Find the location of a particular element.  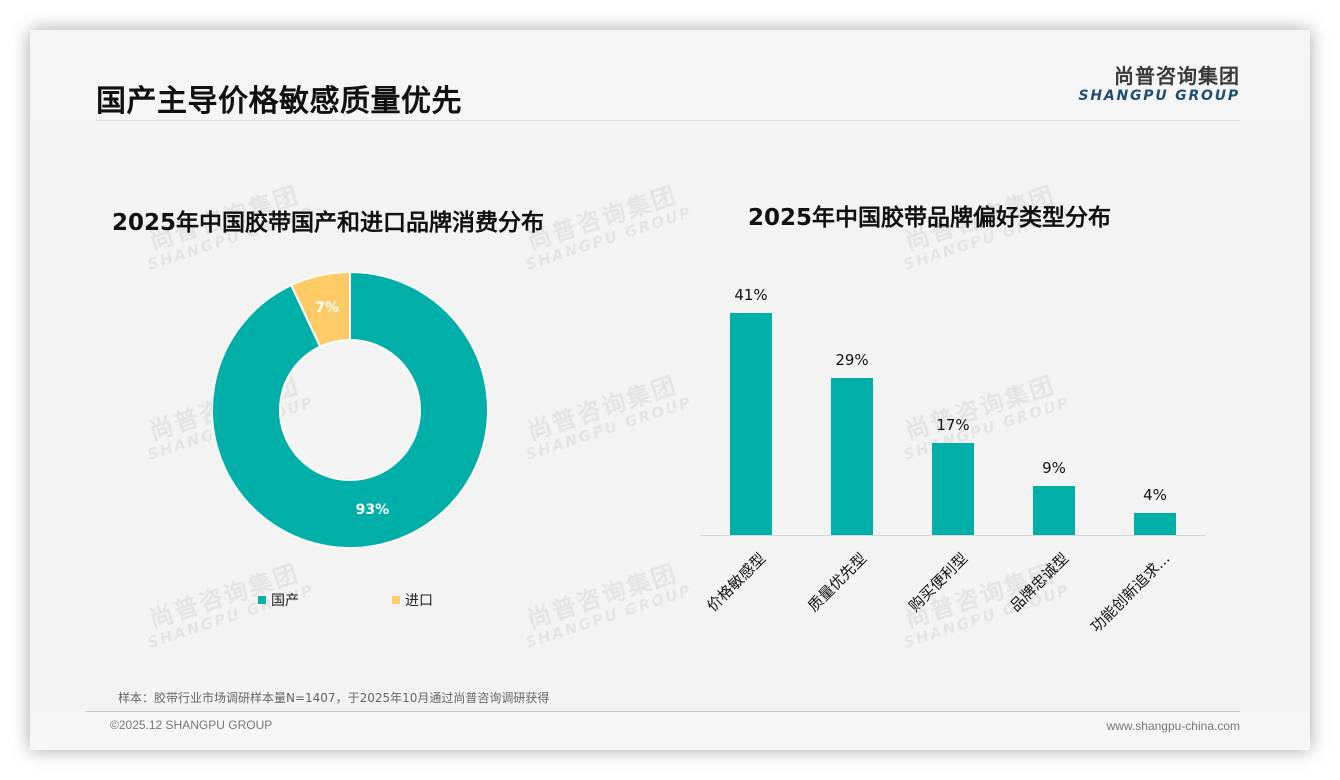

x-axis-label: 价格敏感型 is located at coordinates (736, 582).